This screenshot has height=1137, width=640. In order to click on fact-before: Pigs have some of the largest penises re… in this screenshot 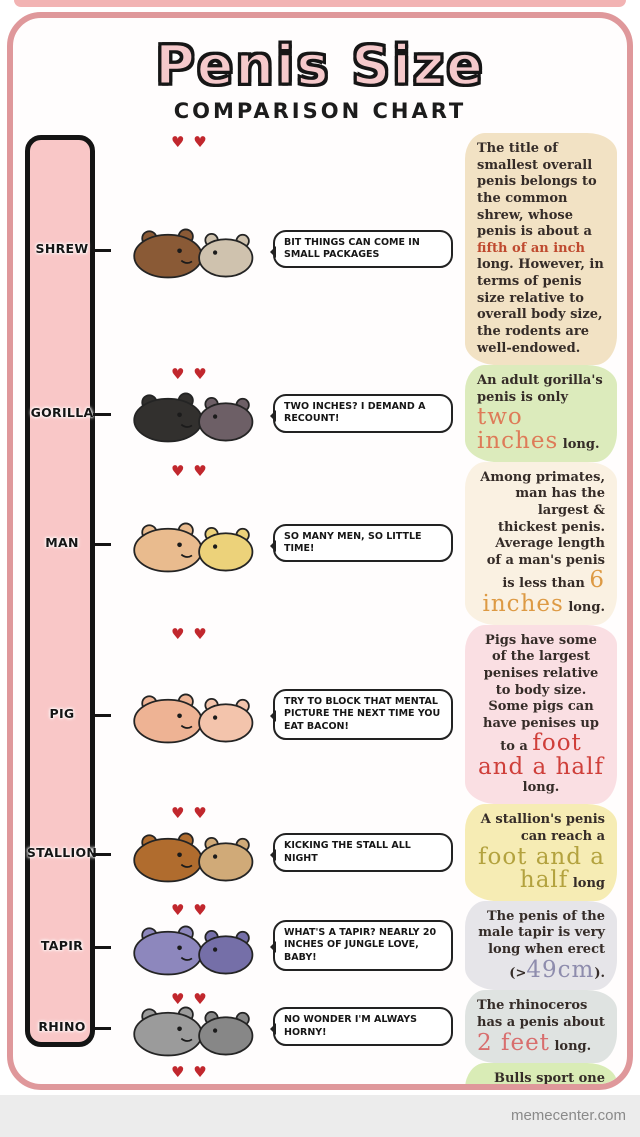, I will do `click(541, 693)`.